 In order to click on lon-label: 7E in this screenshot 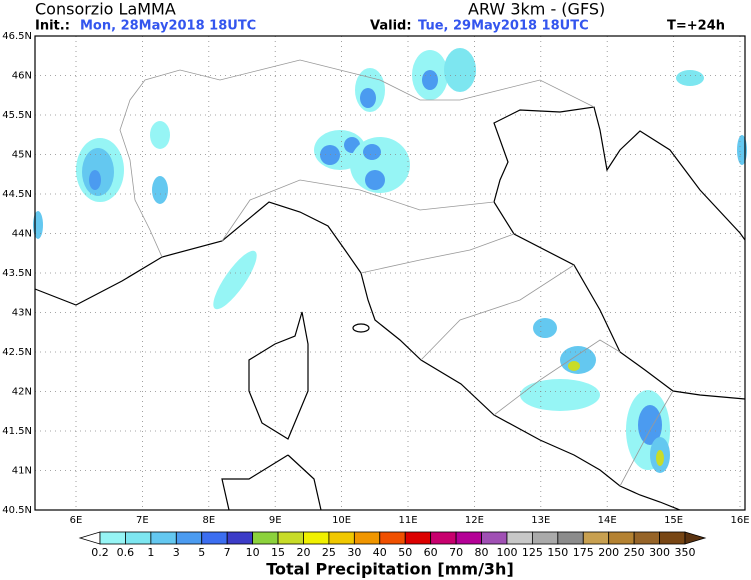, I will do `click(142, 520)`.